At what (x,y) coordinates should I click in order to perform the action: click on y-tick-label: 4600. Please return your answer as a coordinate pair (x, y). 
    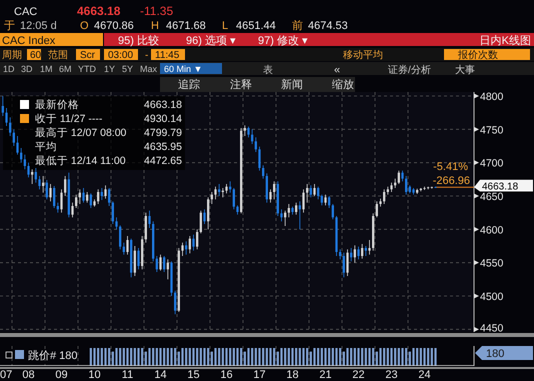
    Looking at the image, I should click on (492, 230).